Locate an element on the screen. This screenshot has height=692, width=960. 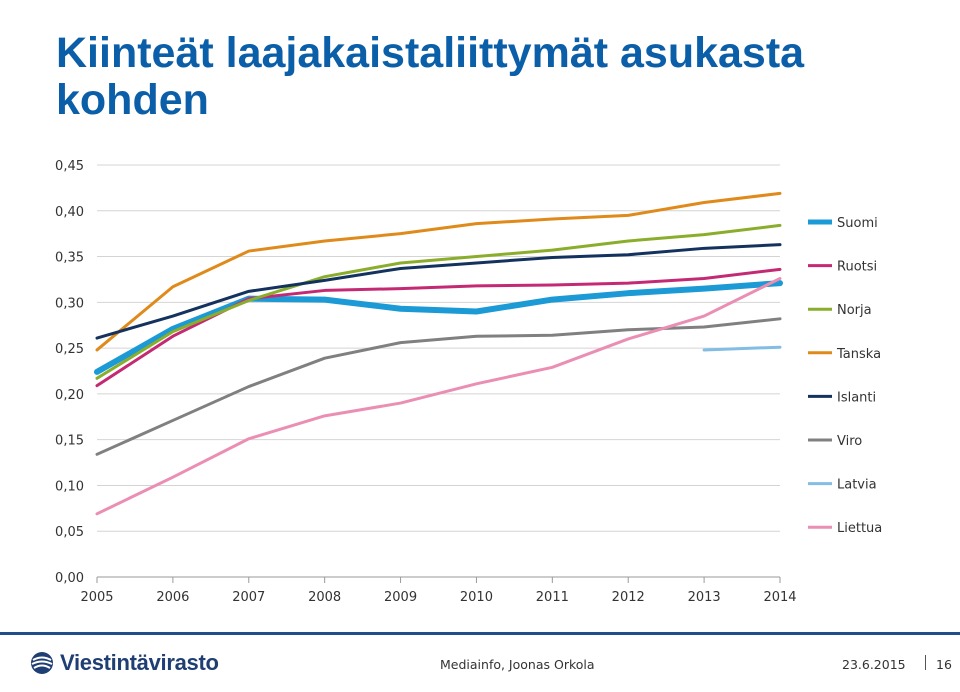
x-axis-ticks: 2005 2006 2007 2008 2009 2010 2011 2012 2013 2014 is located at coordinates (438, 591).